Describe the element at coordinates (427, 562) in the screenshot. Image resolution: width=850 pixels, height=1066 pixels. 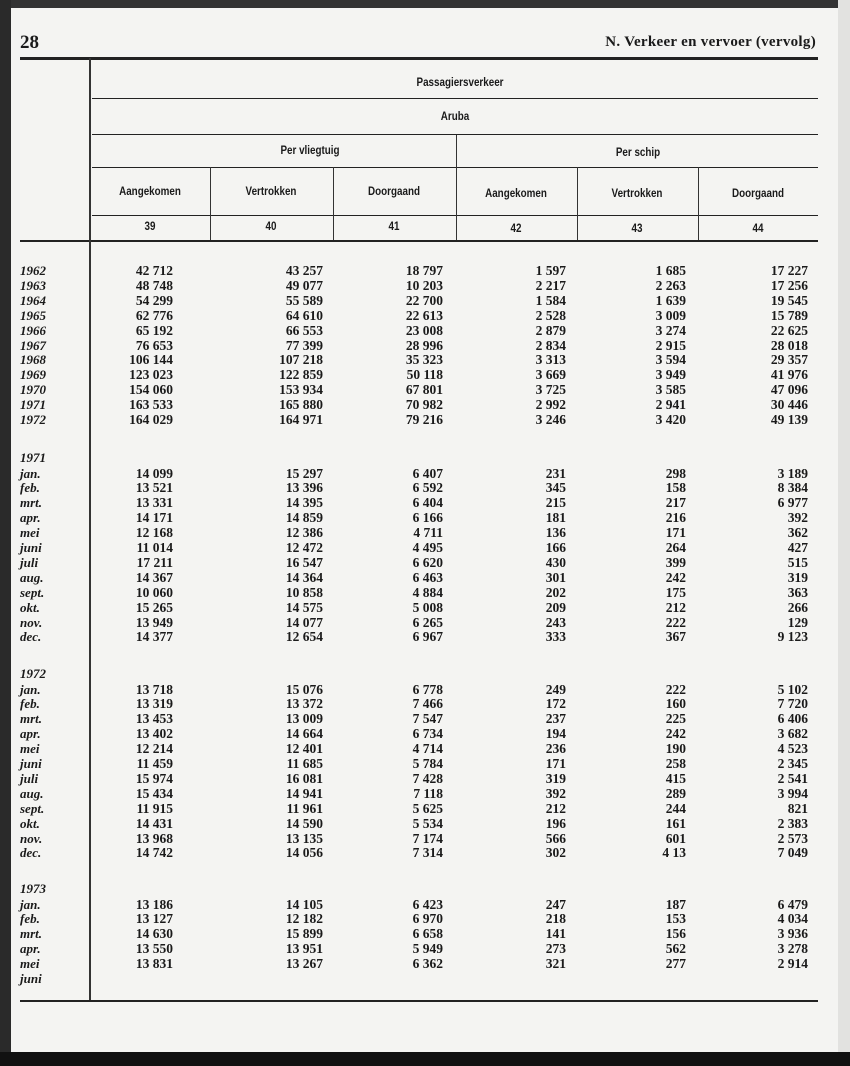
I see `table-cell: 6 620` at that location.